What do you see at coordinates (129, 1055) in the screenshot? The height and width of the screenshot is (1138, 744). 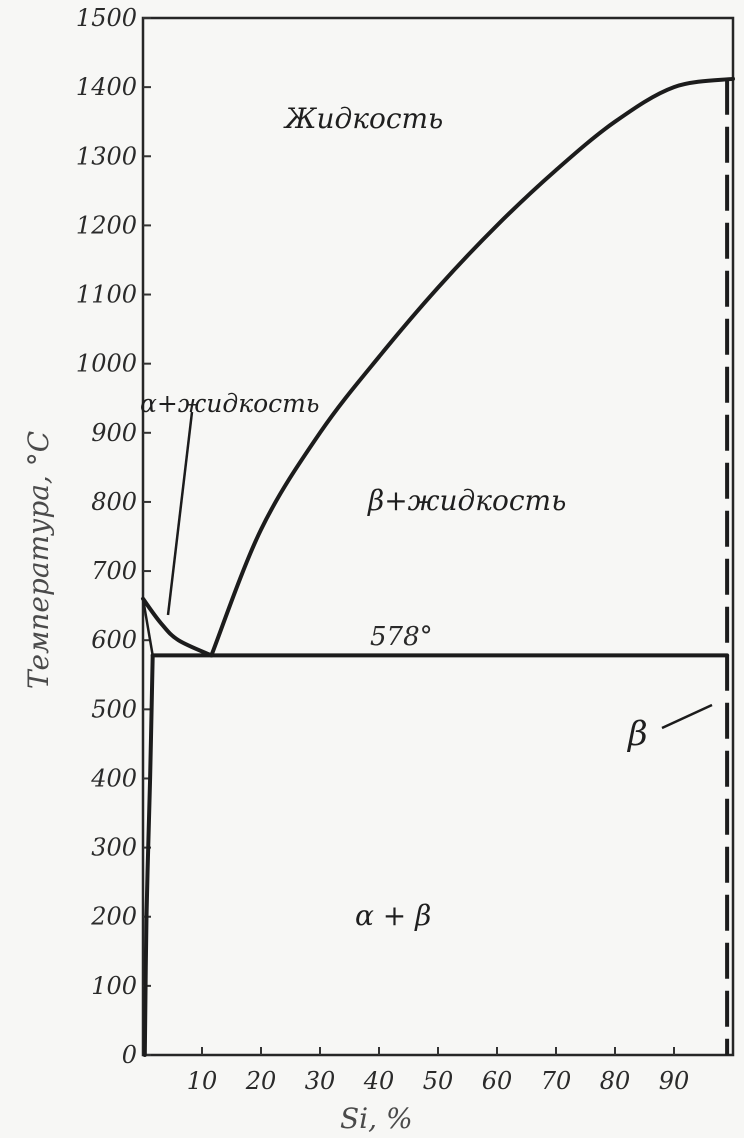 I see `y-tick-label: 0` at bounding box center [129, 1055].